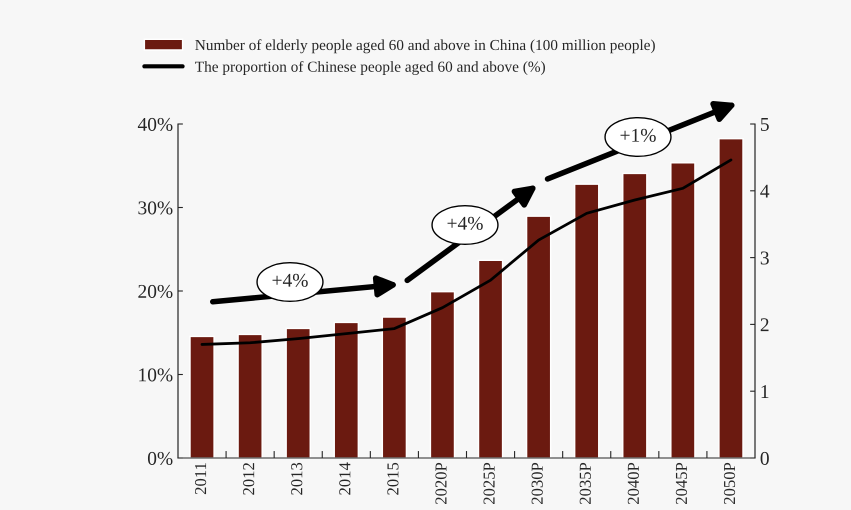  Describe the element at coordinates (155, 124) in the screenshot. I see `y-tick-label: 40%` at that location.